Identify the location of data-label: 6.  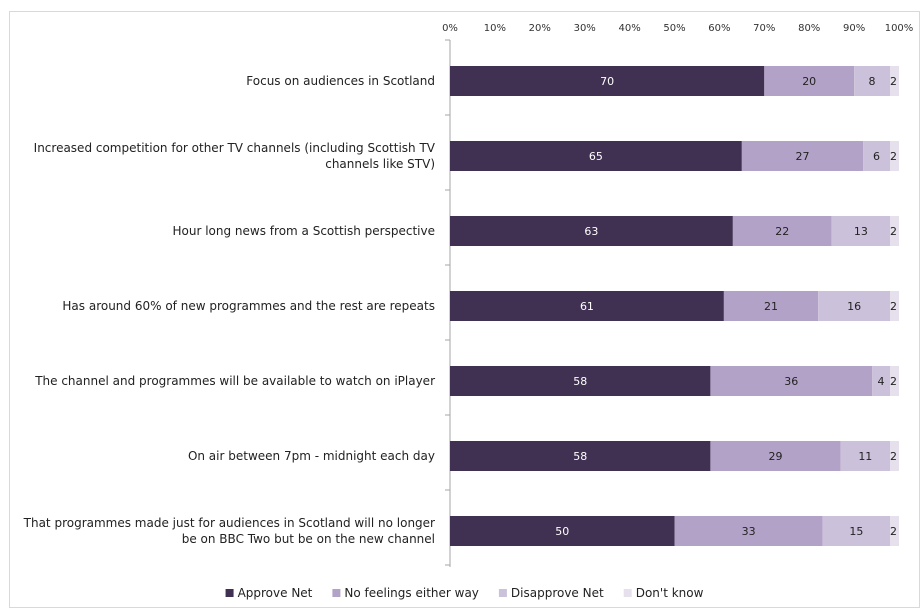
(876, 156).